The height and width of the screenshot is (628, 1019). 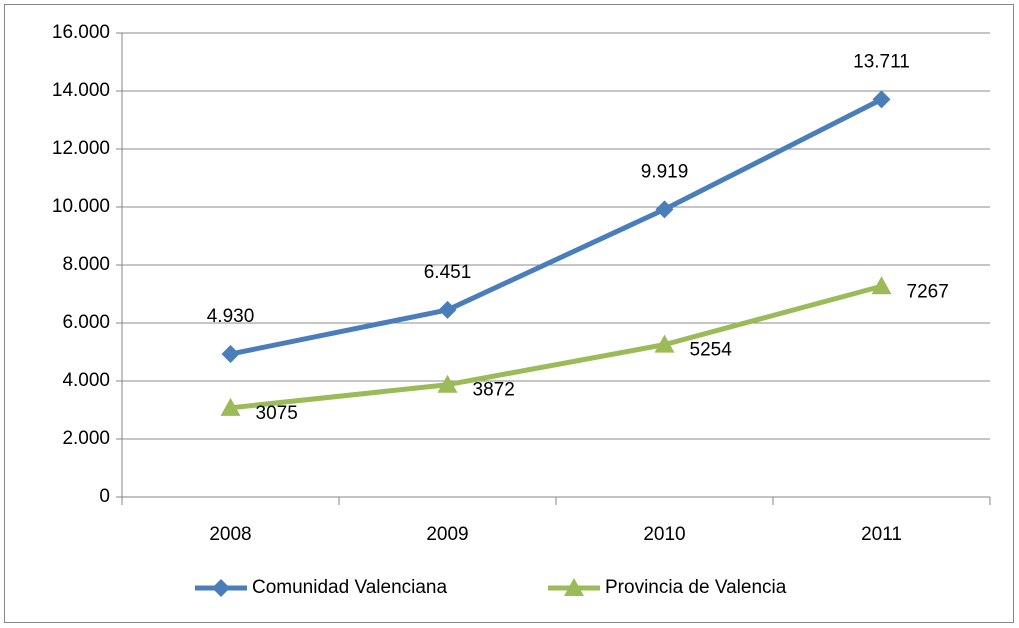 What do you see at coordinates (81, 90) in the screenshot?
I see `y-tick-label: 14.000` at bounding box center [81, 90].